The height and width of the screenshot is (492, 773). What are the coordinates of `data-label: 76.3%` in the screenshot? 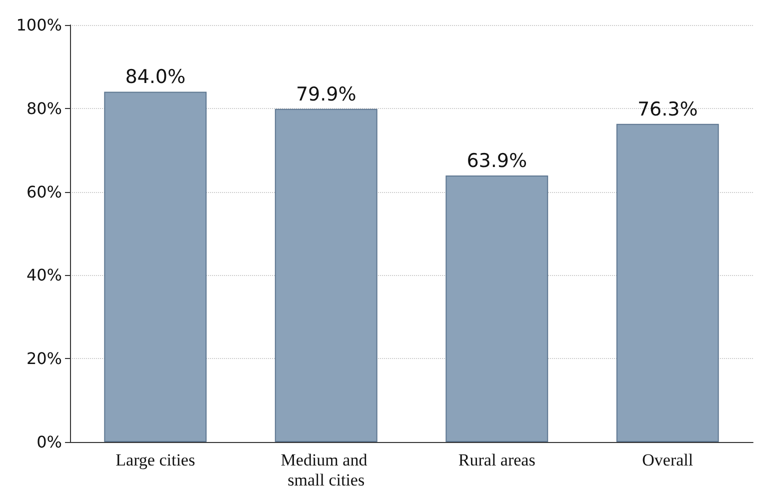 It's located at (667, 109).